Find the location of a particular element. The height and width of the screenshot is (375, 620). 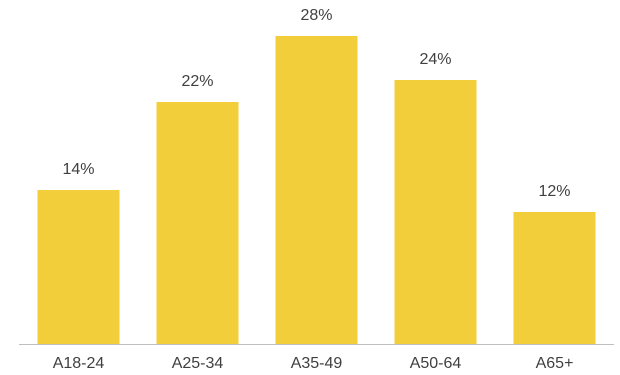

x-tick-label-a50-64: A50-64 is located at coordinates (436, 363).